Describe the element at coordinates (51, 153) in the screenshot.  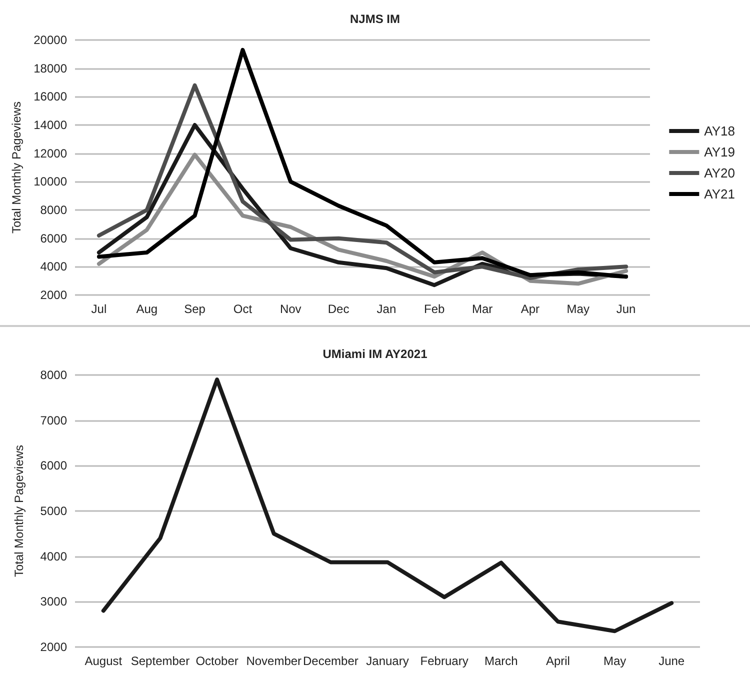
I see `y-tick-label: 12000` at that location.